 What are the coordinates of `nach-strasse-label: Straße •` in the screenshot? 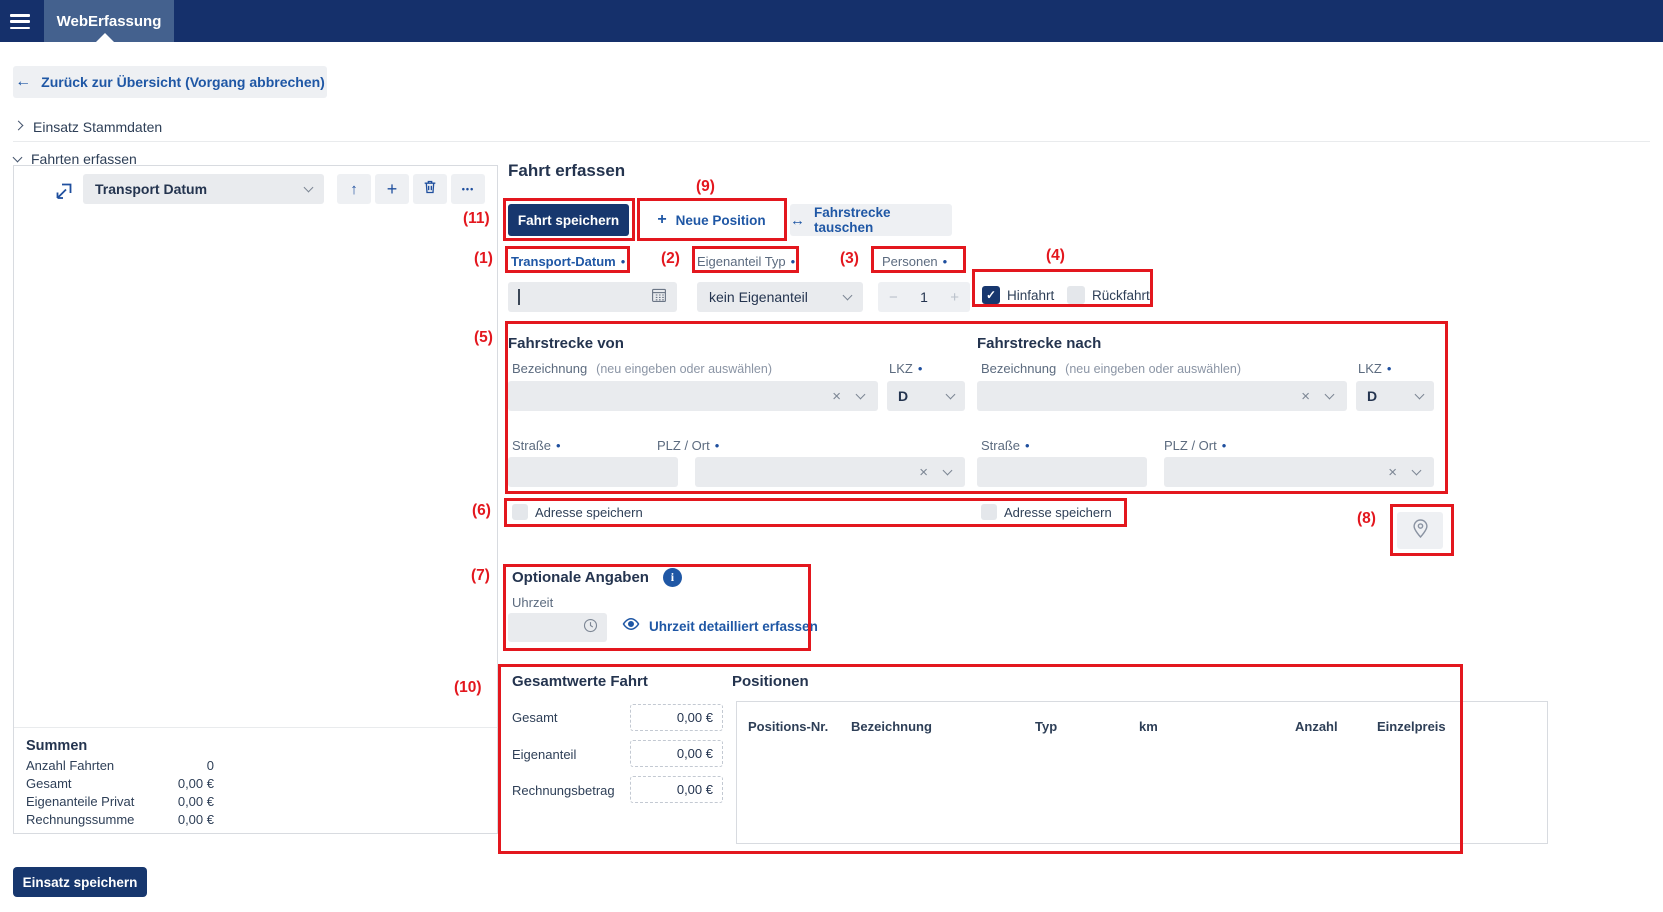 It's located at (1005, 445).